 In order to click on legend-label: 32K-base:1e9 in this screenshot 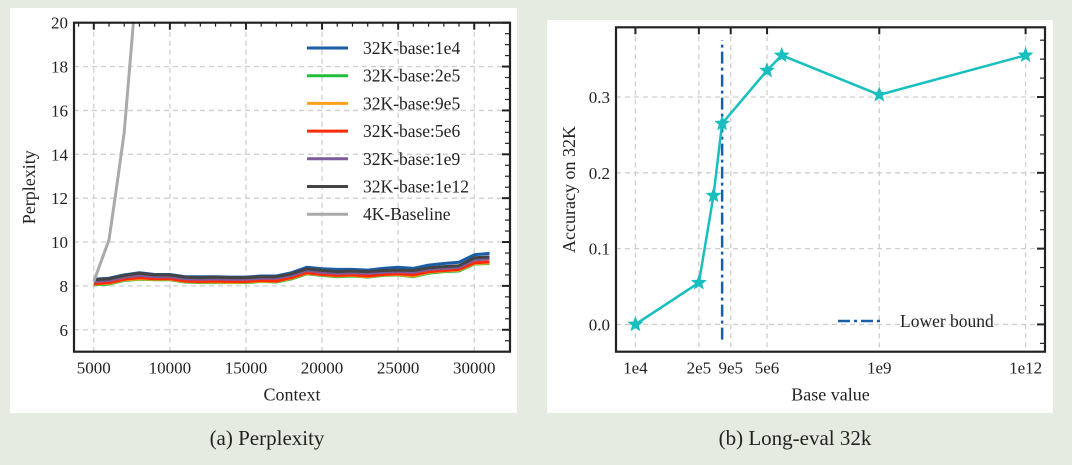, I will do `click(411, 159)`.